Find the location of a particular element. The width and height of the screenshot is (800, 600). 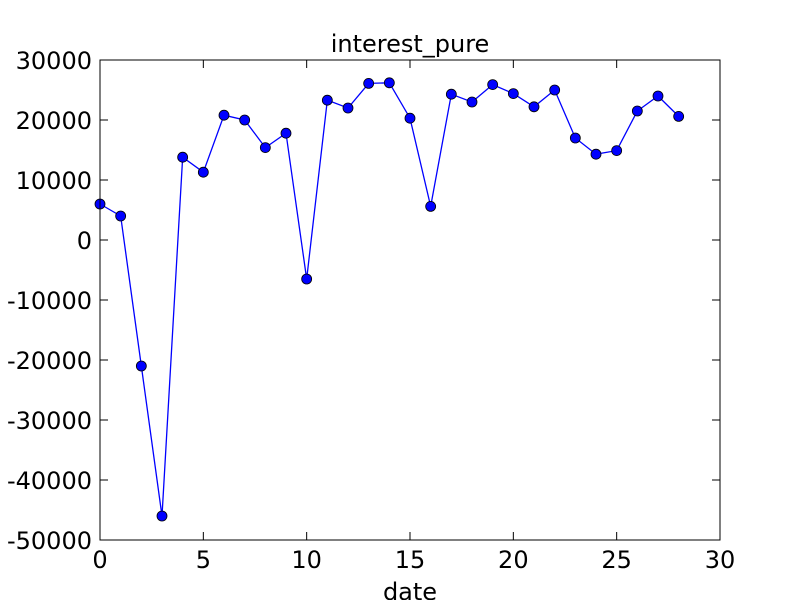

y-tick-label: -30000 is located at coordinates (49, 421).